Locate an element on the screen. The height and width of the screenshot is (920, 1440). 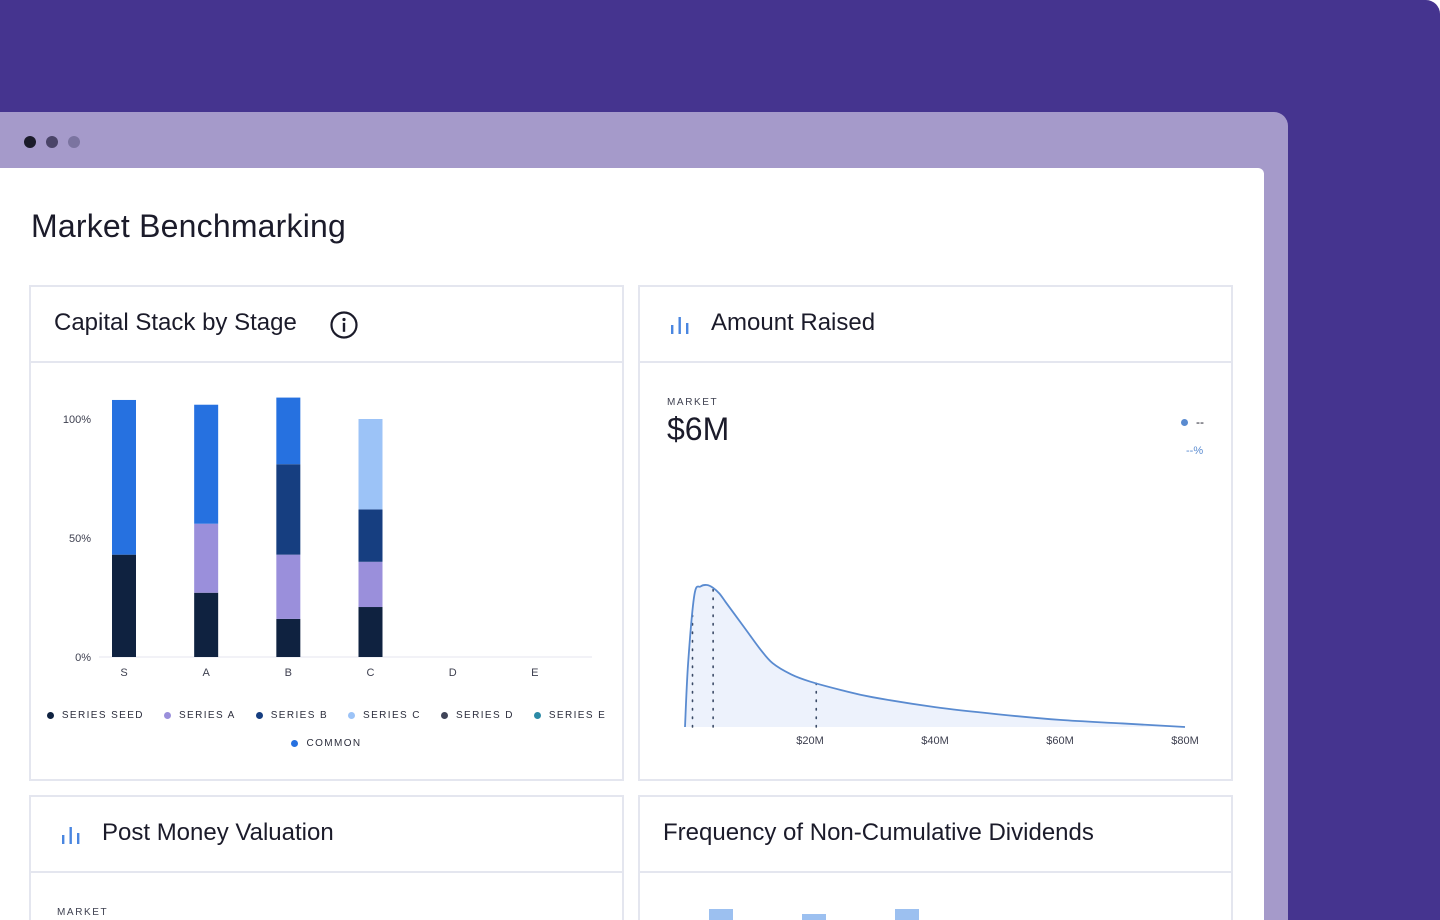
x-tick-label: B is located at coordinates (288, 673).